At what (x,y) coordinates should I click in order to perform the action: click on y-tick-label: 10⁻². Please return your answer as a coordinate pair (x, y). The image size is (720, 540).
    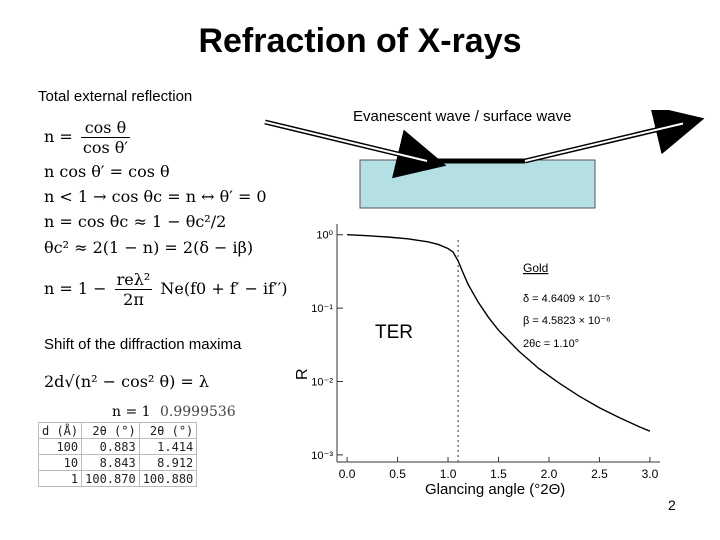
    Looking at the image, I should click on (322, 383).